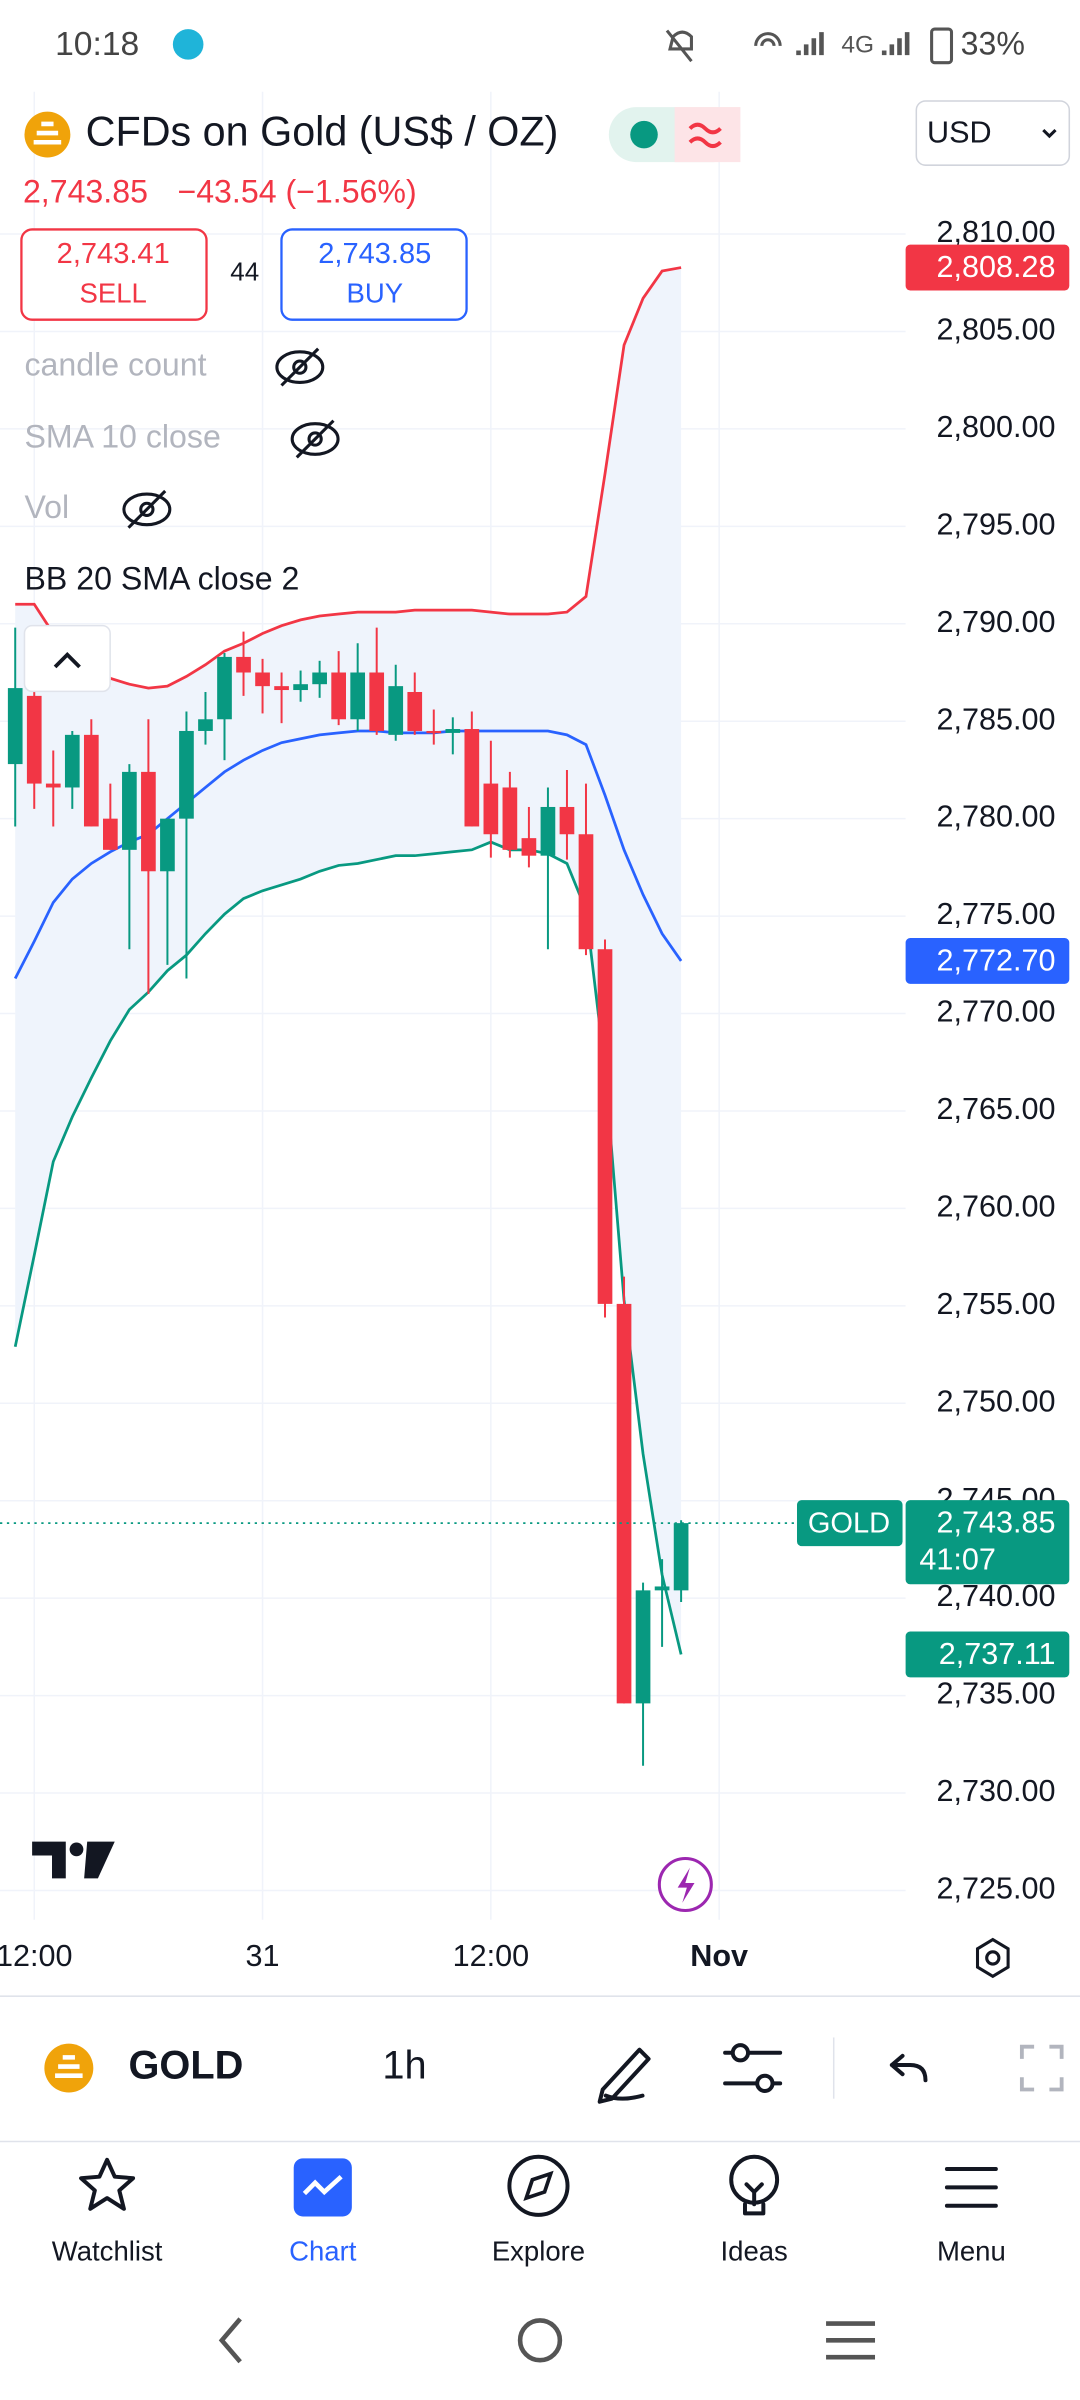  What do you see at coordinates (971, 2250) in the screenshot?
I see `nav-item: Menu` at bounding box center [971, 2250].